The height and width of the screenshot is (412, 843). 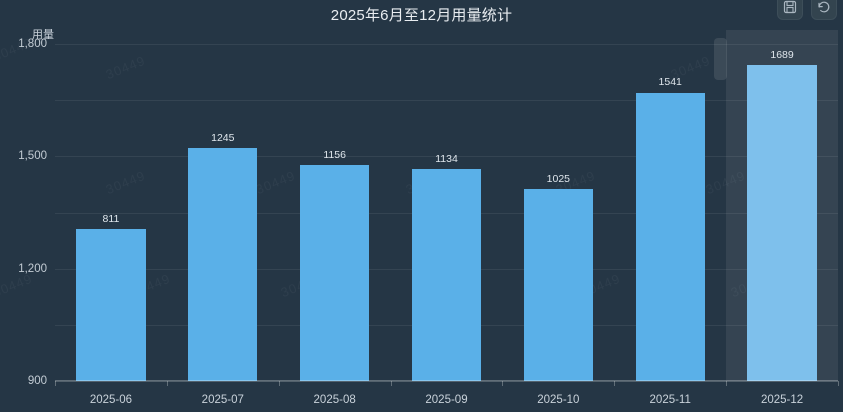 I want to click on restore-icon, so click(x=824, y=10).